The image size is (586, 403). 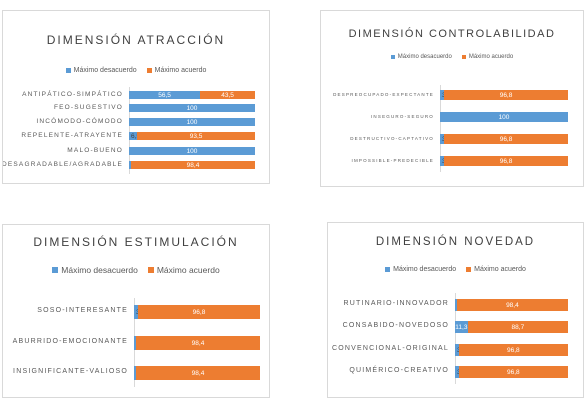 I want to click on chart-title: DIMENSIÓN ESTIMULACIÓN, so click(x=136, y=242).